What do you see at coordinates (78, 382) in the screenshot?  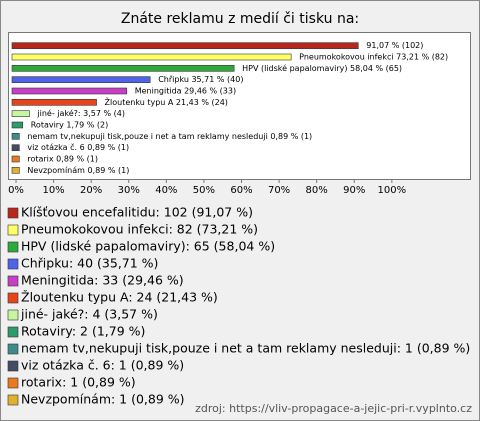 I see `legend-label: rotarix: 1 (0,89 %)` at bounding box center [78, 382].